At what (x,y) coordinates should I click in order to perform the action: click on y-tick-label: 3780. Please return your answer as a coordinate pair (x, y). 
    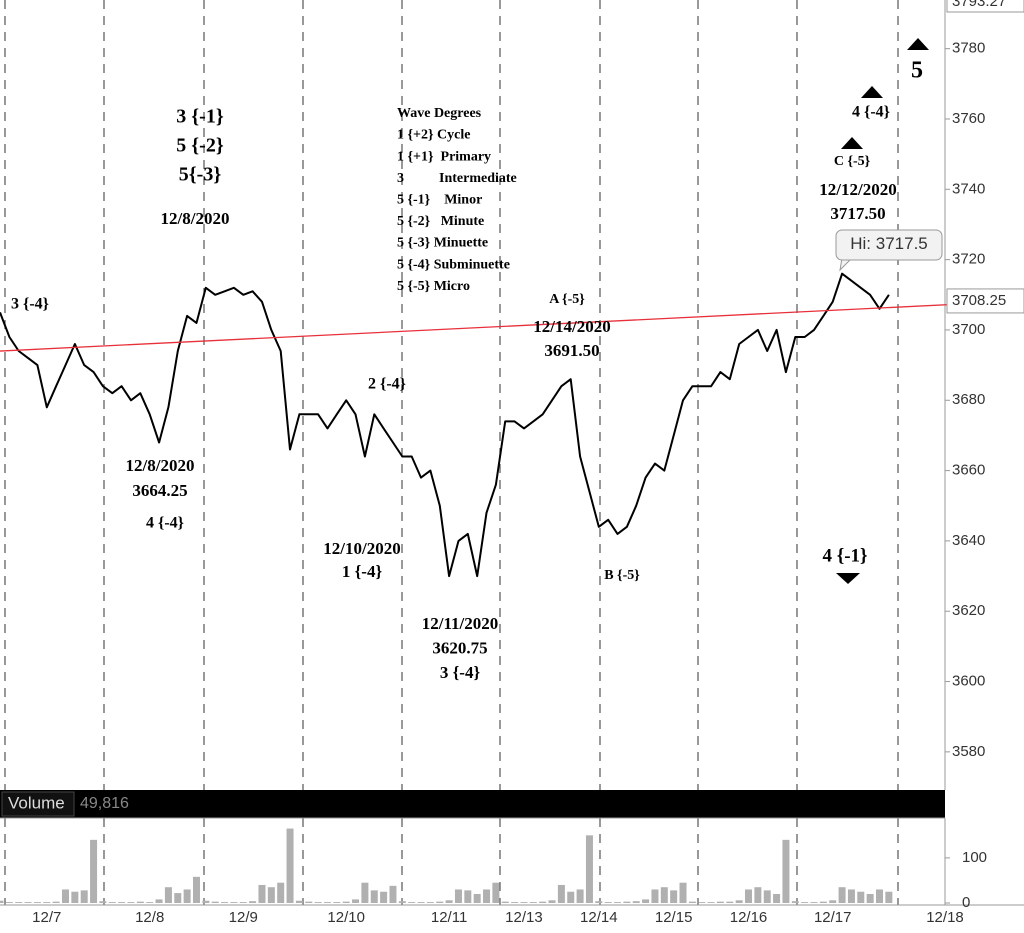
    Looking at the image, I should click on (968, 48).